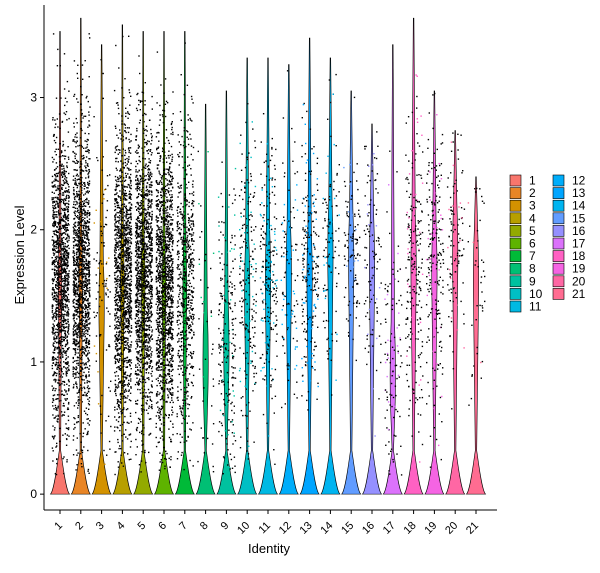  Describe the element at coordinates (183, 526) in the screenshot. I see `x-tick-label-7: 7` at that location.